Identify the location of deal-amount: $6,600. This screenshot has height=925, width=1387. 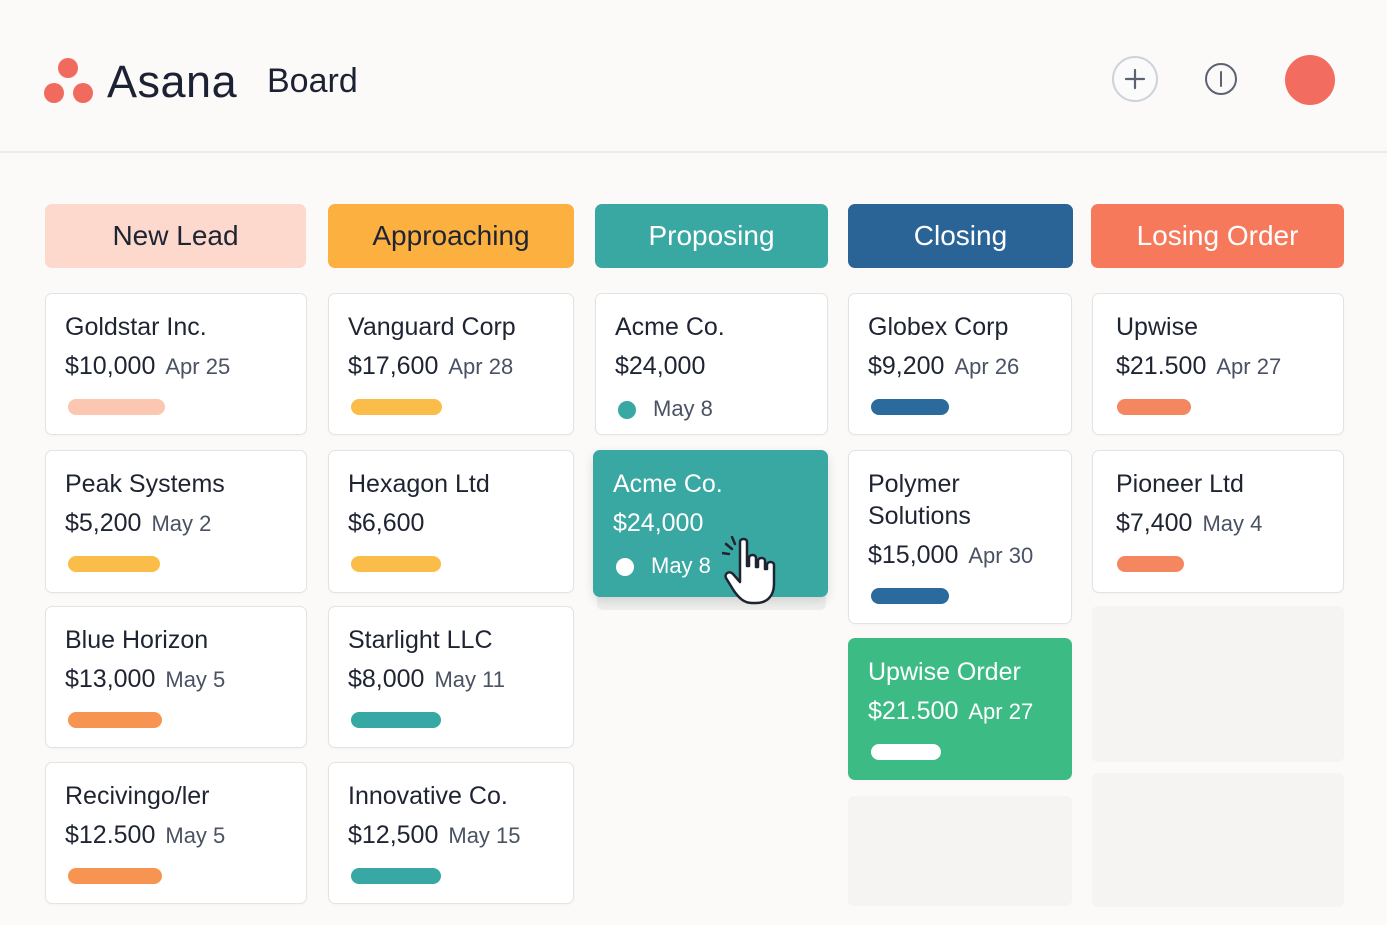
(386, 523).